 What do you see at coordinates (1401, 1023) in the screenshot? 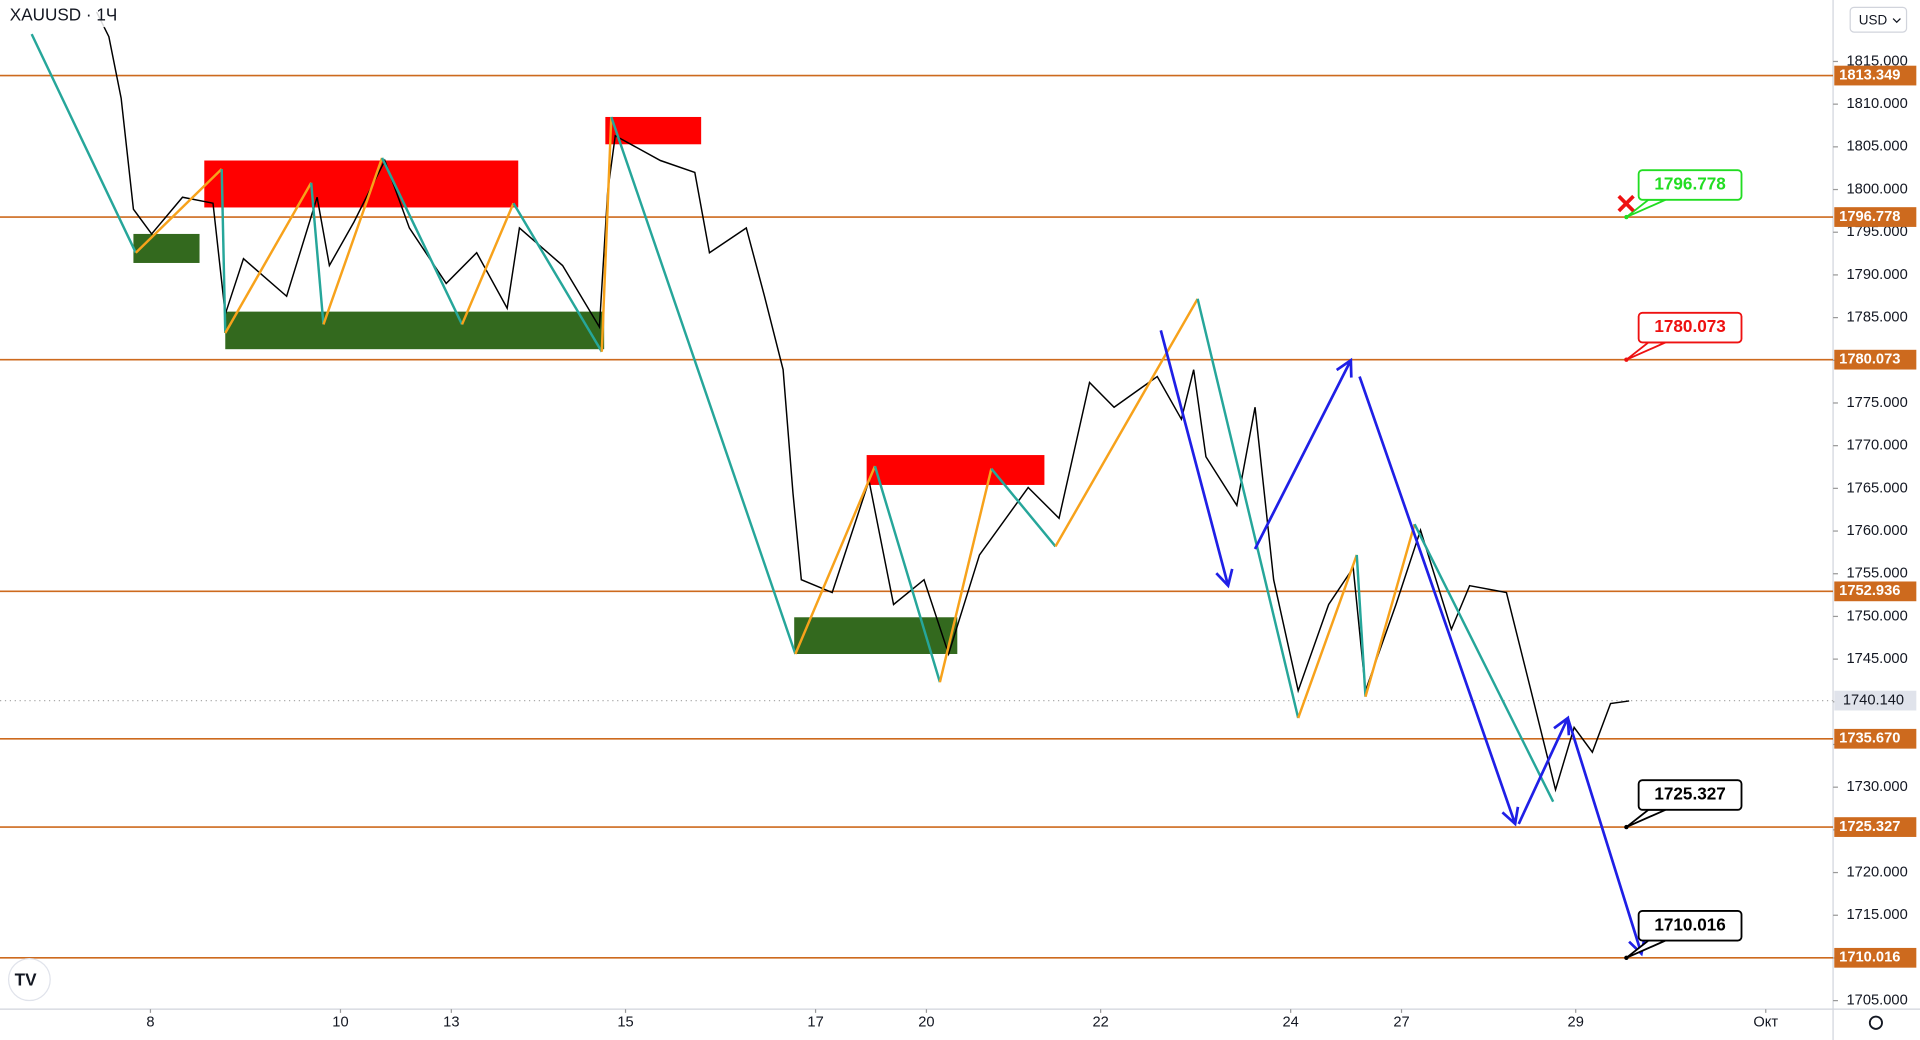
I see `x-tick-label: 27` at bounding box center [1401, 1023].